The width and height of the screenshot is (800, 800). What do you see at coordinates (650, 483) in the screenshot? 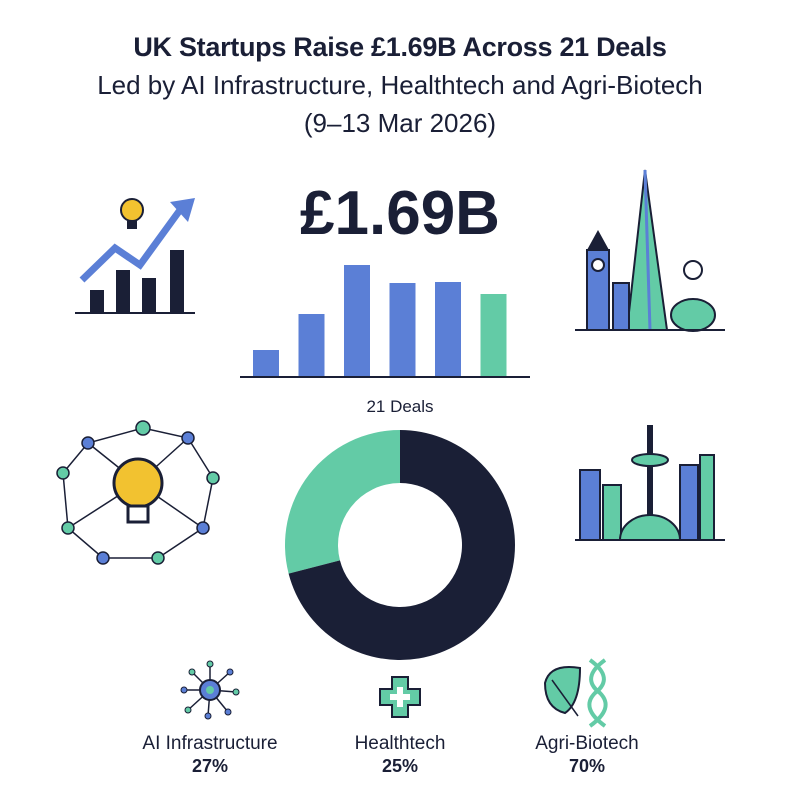
I see `city-skyline-icon` at bounding box center [650, 483].